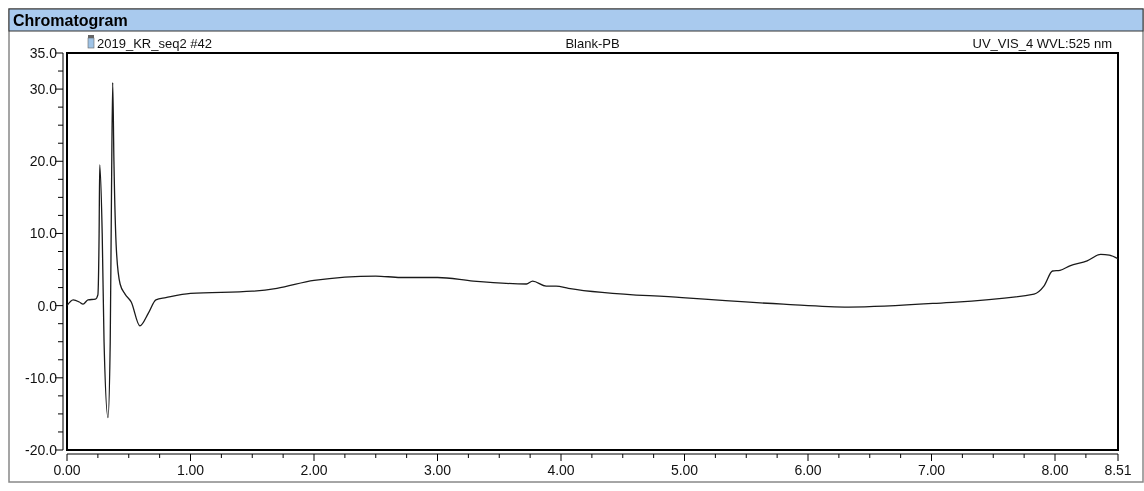 This screenshot has width=1144, height=491. Describe the element at coordinates (1118, 470) in the screenshot. I see `x-tick-label: 8.51` at that location.